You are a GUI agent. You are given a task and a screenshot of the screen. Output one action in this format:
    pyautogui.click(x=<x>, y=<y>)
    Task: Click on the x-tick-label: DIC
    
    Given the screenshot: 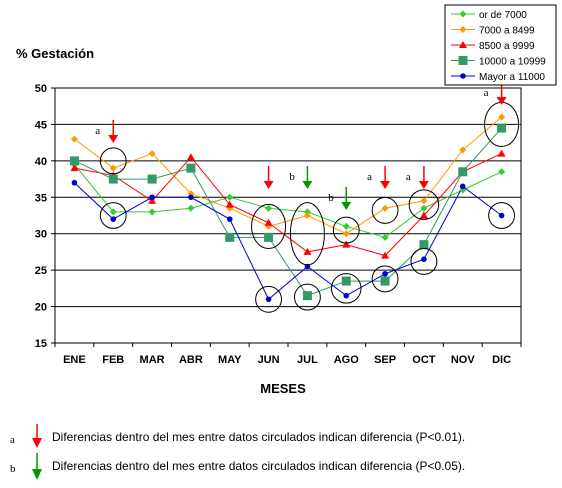 What is the action you would take?
    pyautogui.click(x=501, y=360)
    